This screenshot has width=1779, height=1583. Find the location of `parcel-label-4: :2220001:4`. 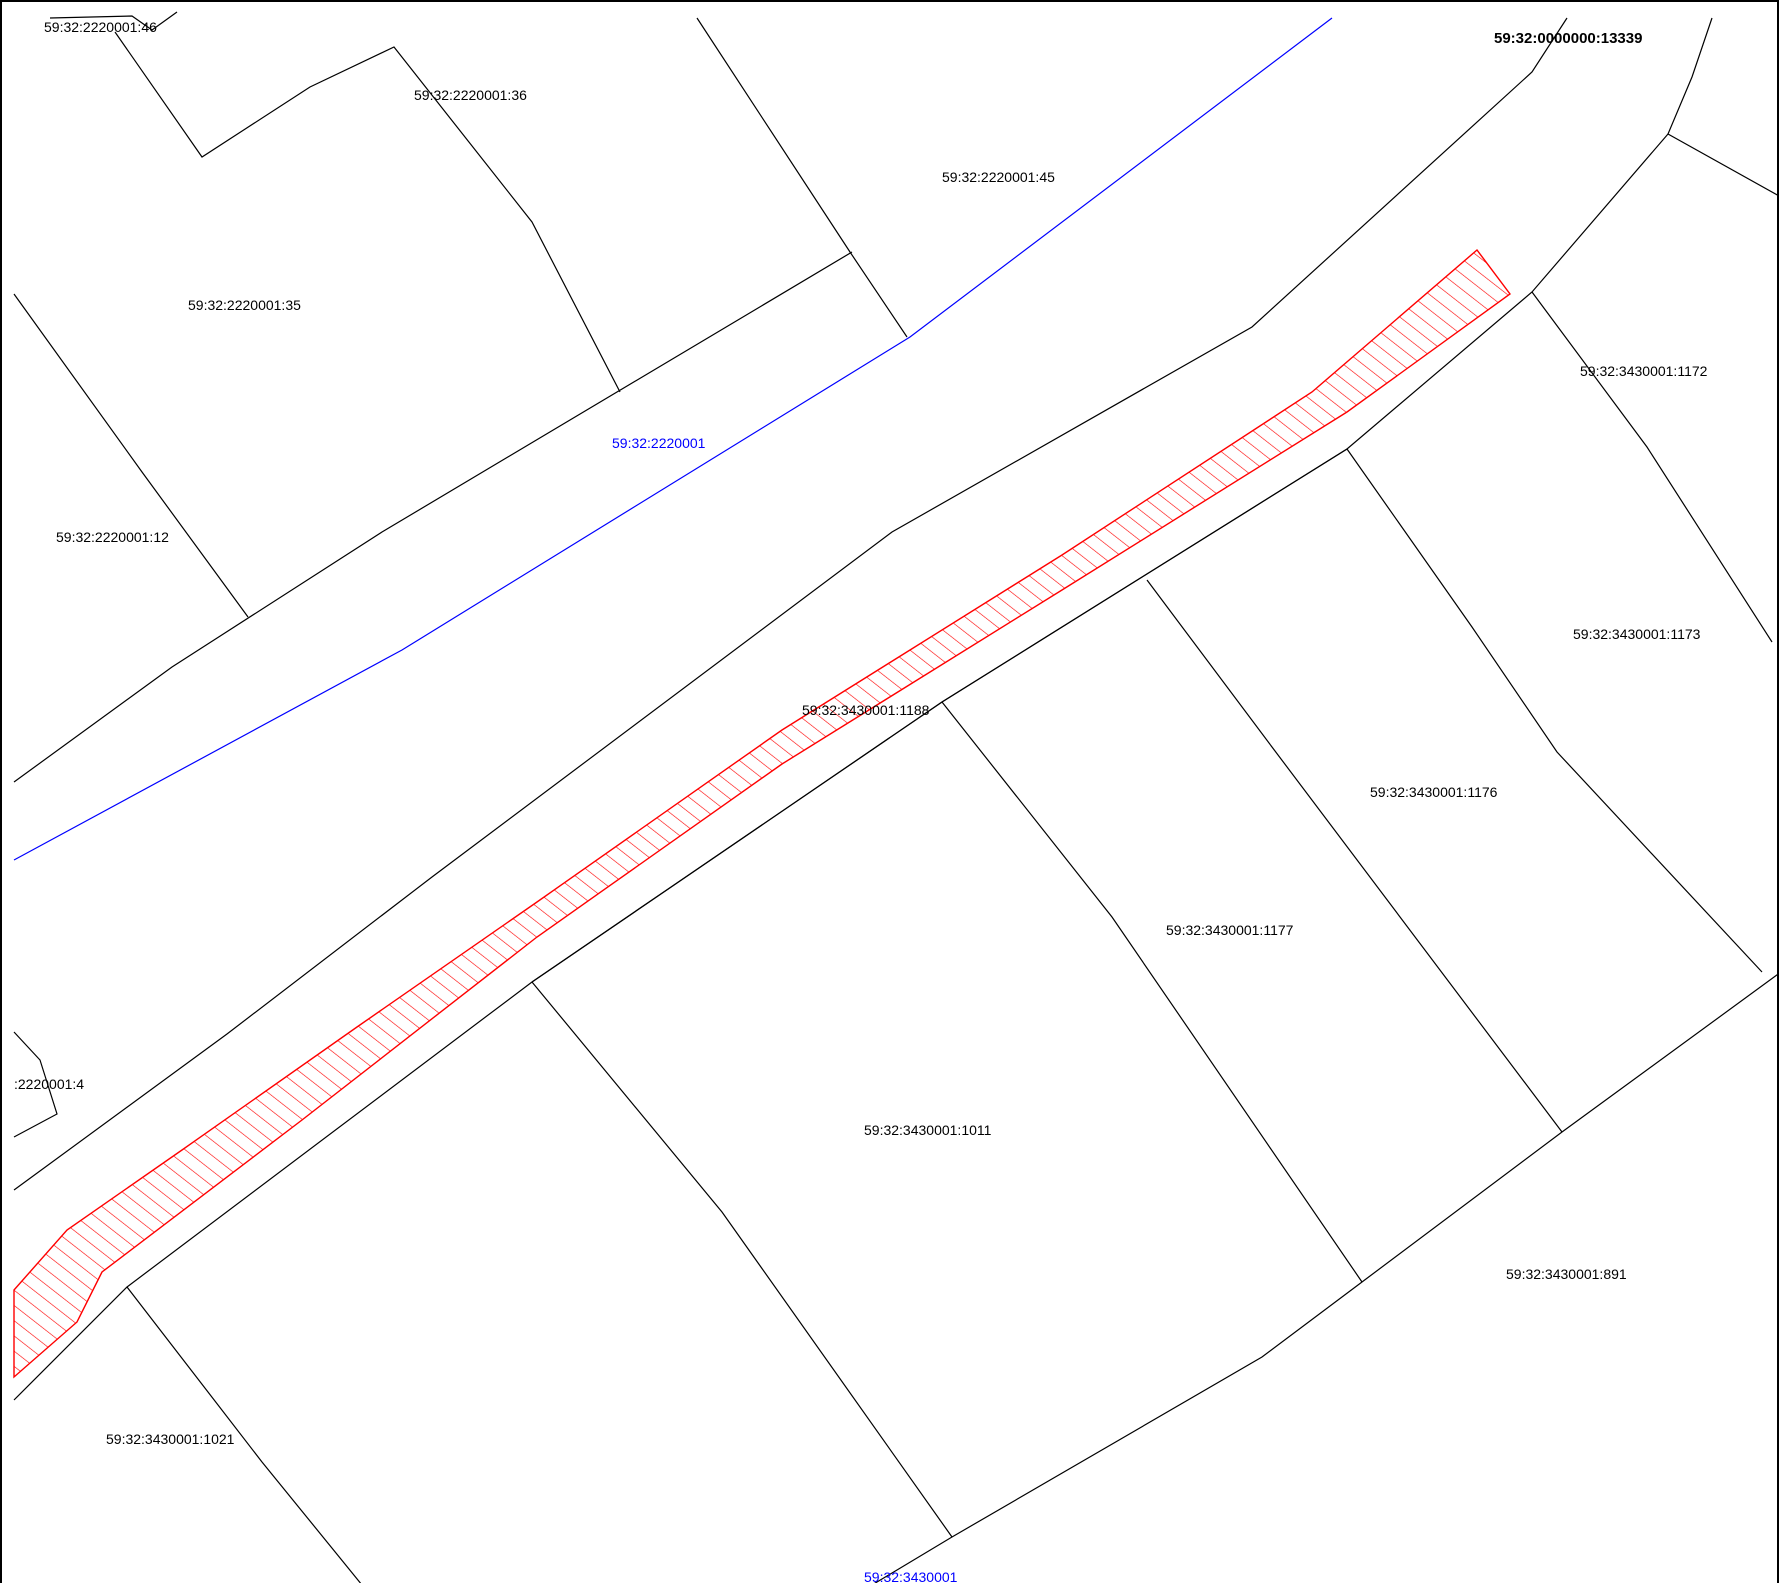

parcel-label-4: :2220001:4 is located at coordinates (49, 1084).